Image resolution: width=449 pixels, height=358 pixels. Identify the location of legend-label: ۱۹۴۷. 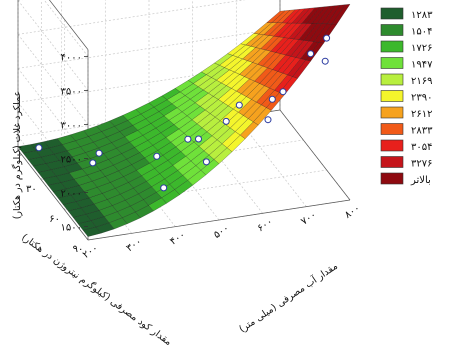
(422, 65).